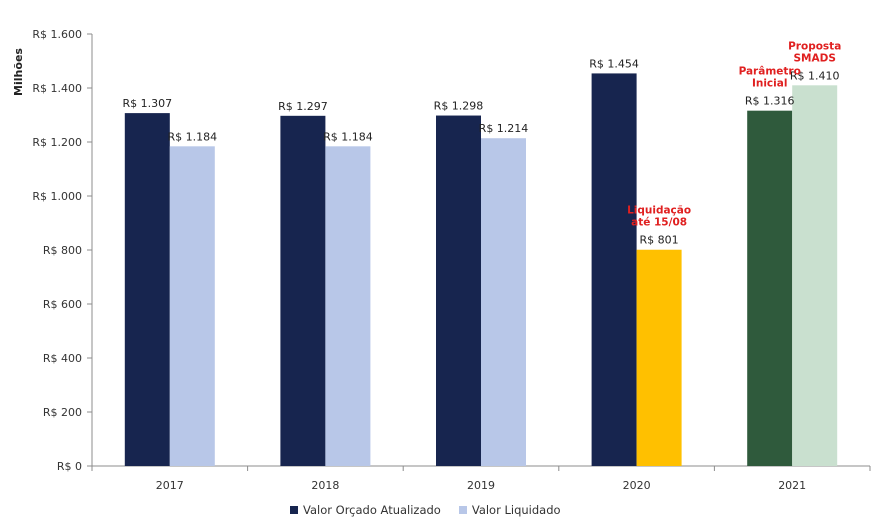 The image size is (876, 524). Describe the element at coordinates (62, 250) in the screenshot. I see `y-tick-label: R$ 800` at that location.